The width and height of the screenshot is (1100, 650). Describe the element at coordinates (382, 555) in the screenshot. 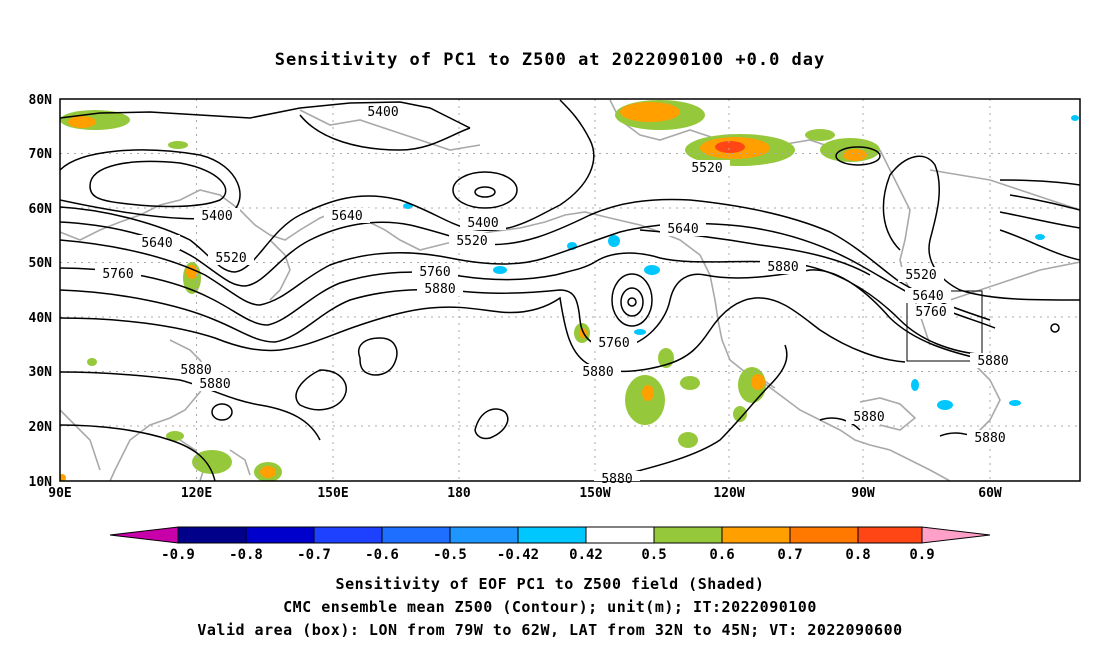

I see `colorbar-label: -0.6` at that location.